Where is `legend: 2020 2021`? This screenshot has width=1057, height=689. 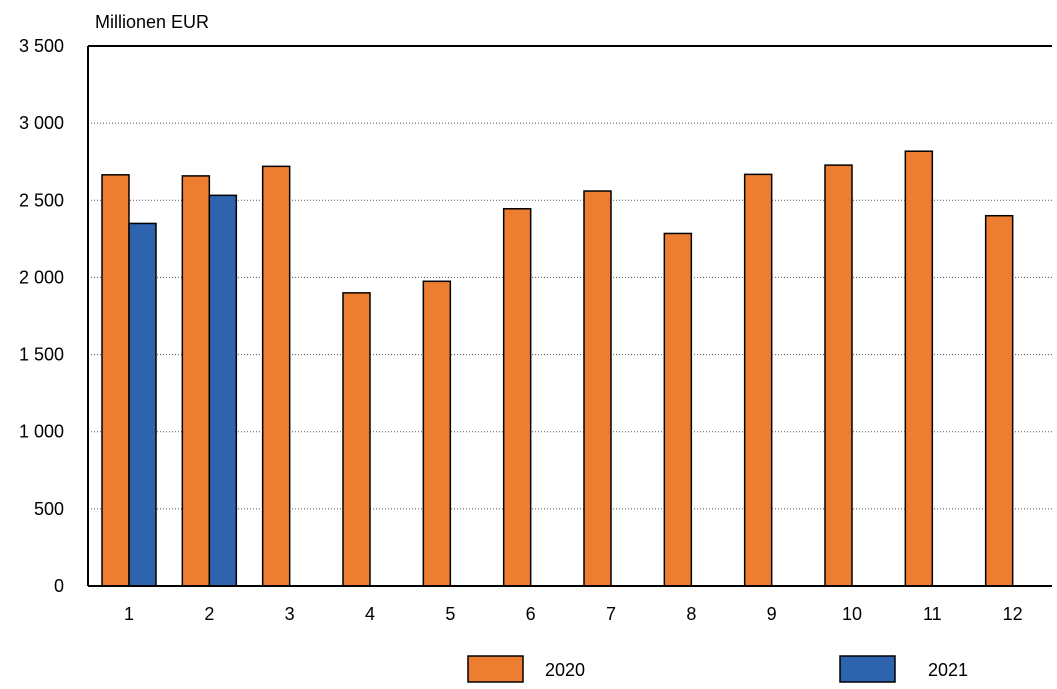
legend: 2020 2021 is located at coordinates (717, 669).